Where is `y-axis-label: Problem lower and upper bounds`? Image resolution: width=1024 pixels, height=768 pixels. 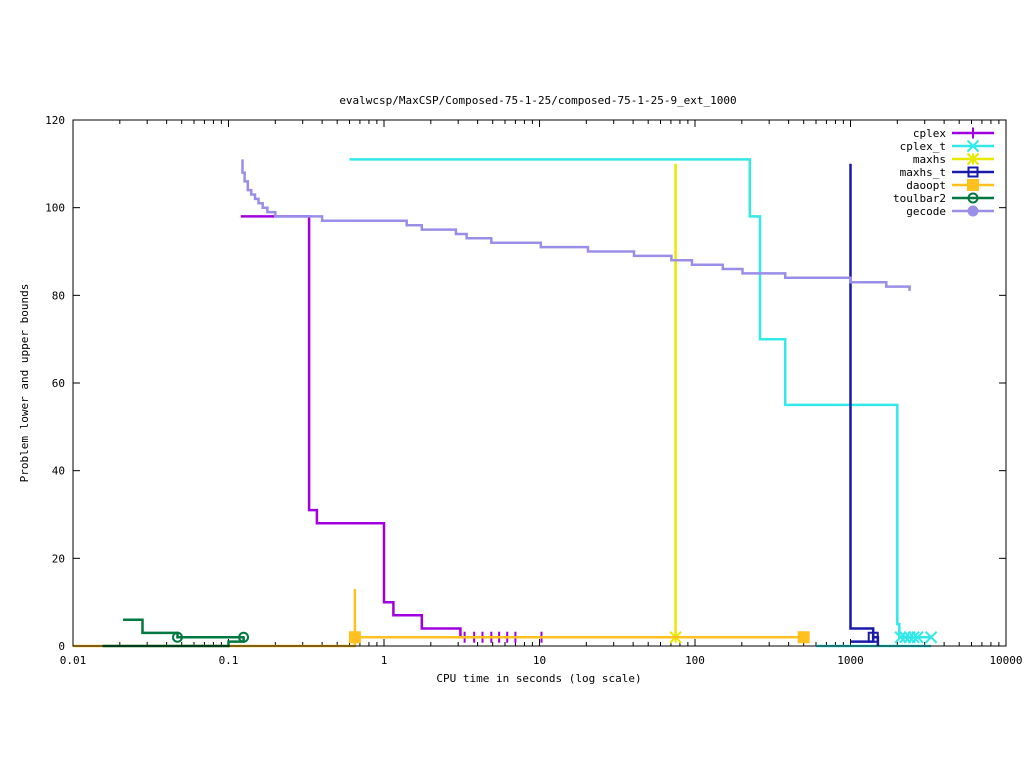
y-axis-label: Problem lower and upper bounds is located at coordinates (24, 383).